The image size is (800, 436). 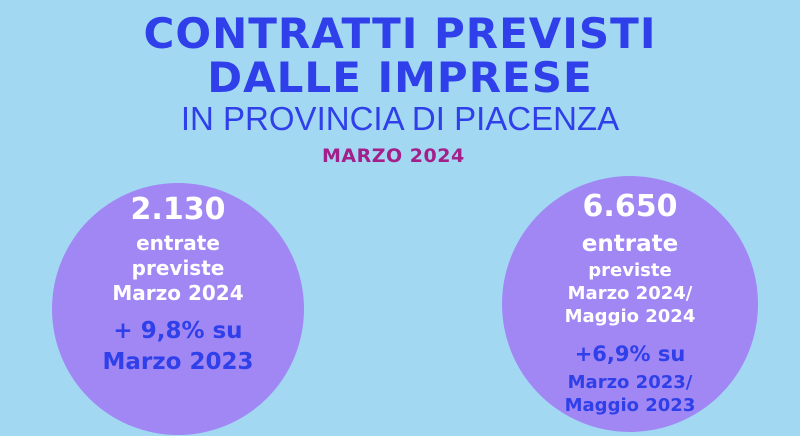 What do you see at coordinates (630, 206) in the screenshot?
I see `stat-value: 6.650` at bounding box center [630, 206].